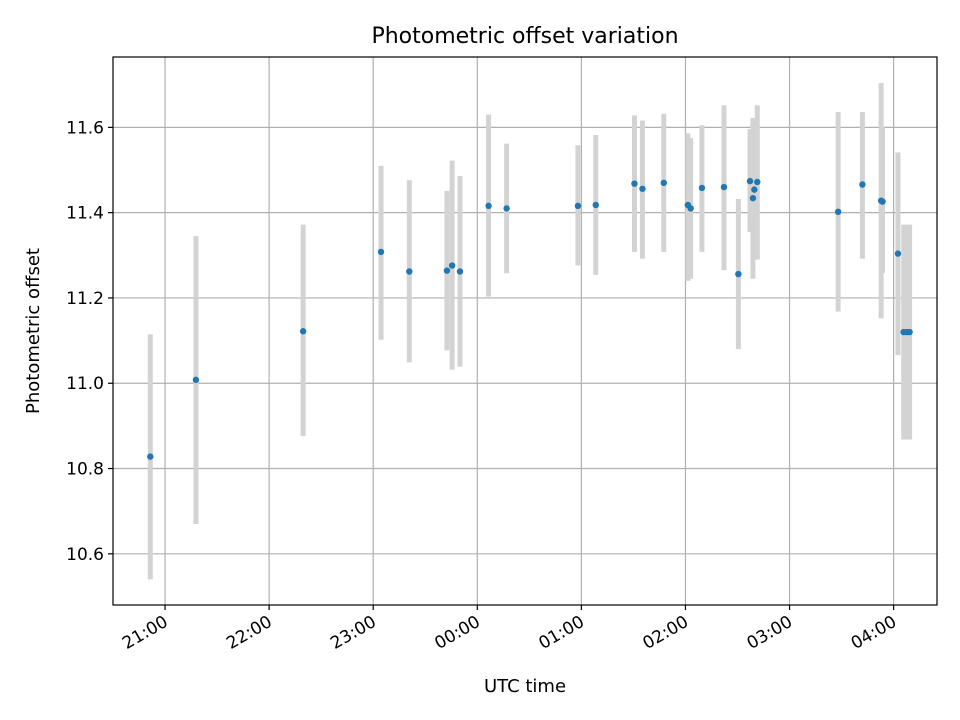 The height and width of the screenshot is (720, 960). I want to click on x-axis-label: UTC time, so click(525, 686).